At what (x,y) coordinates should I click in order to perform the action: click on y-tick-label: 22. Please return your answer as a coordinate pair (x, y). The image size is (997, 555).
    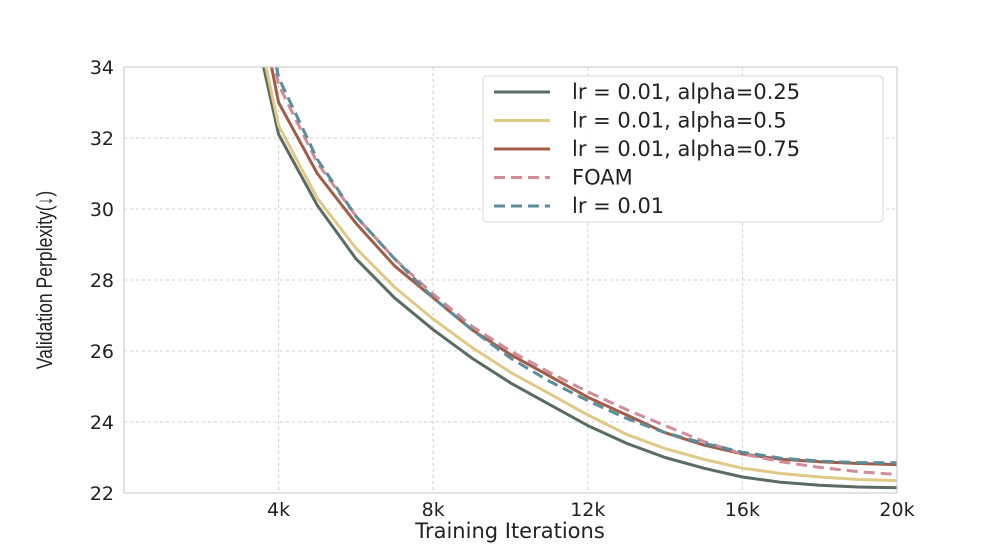
    Looking at the image, I should click on (102, 494).